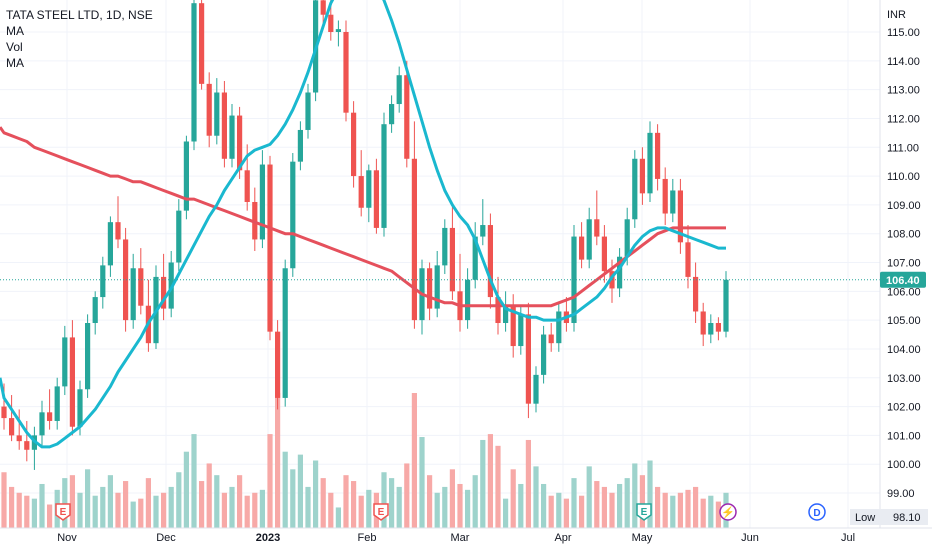  Describe the element at coordinates (15, 63) in the screenshot. I see `indicator-ma-slow: MA` at that location.